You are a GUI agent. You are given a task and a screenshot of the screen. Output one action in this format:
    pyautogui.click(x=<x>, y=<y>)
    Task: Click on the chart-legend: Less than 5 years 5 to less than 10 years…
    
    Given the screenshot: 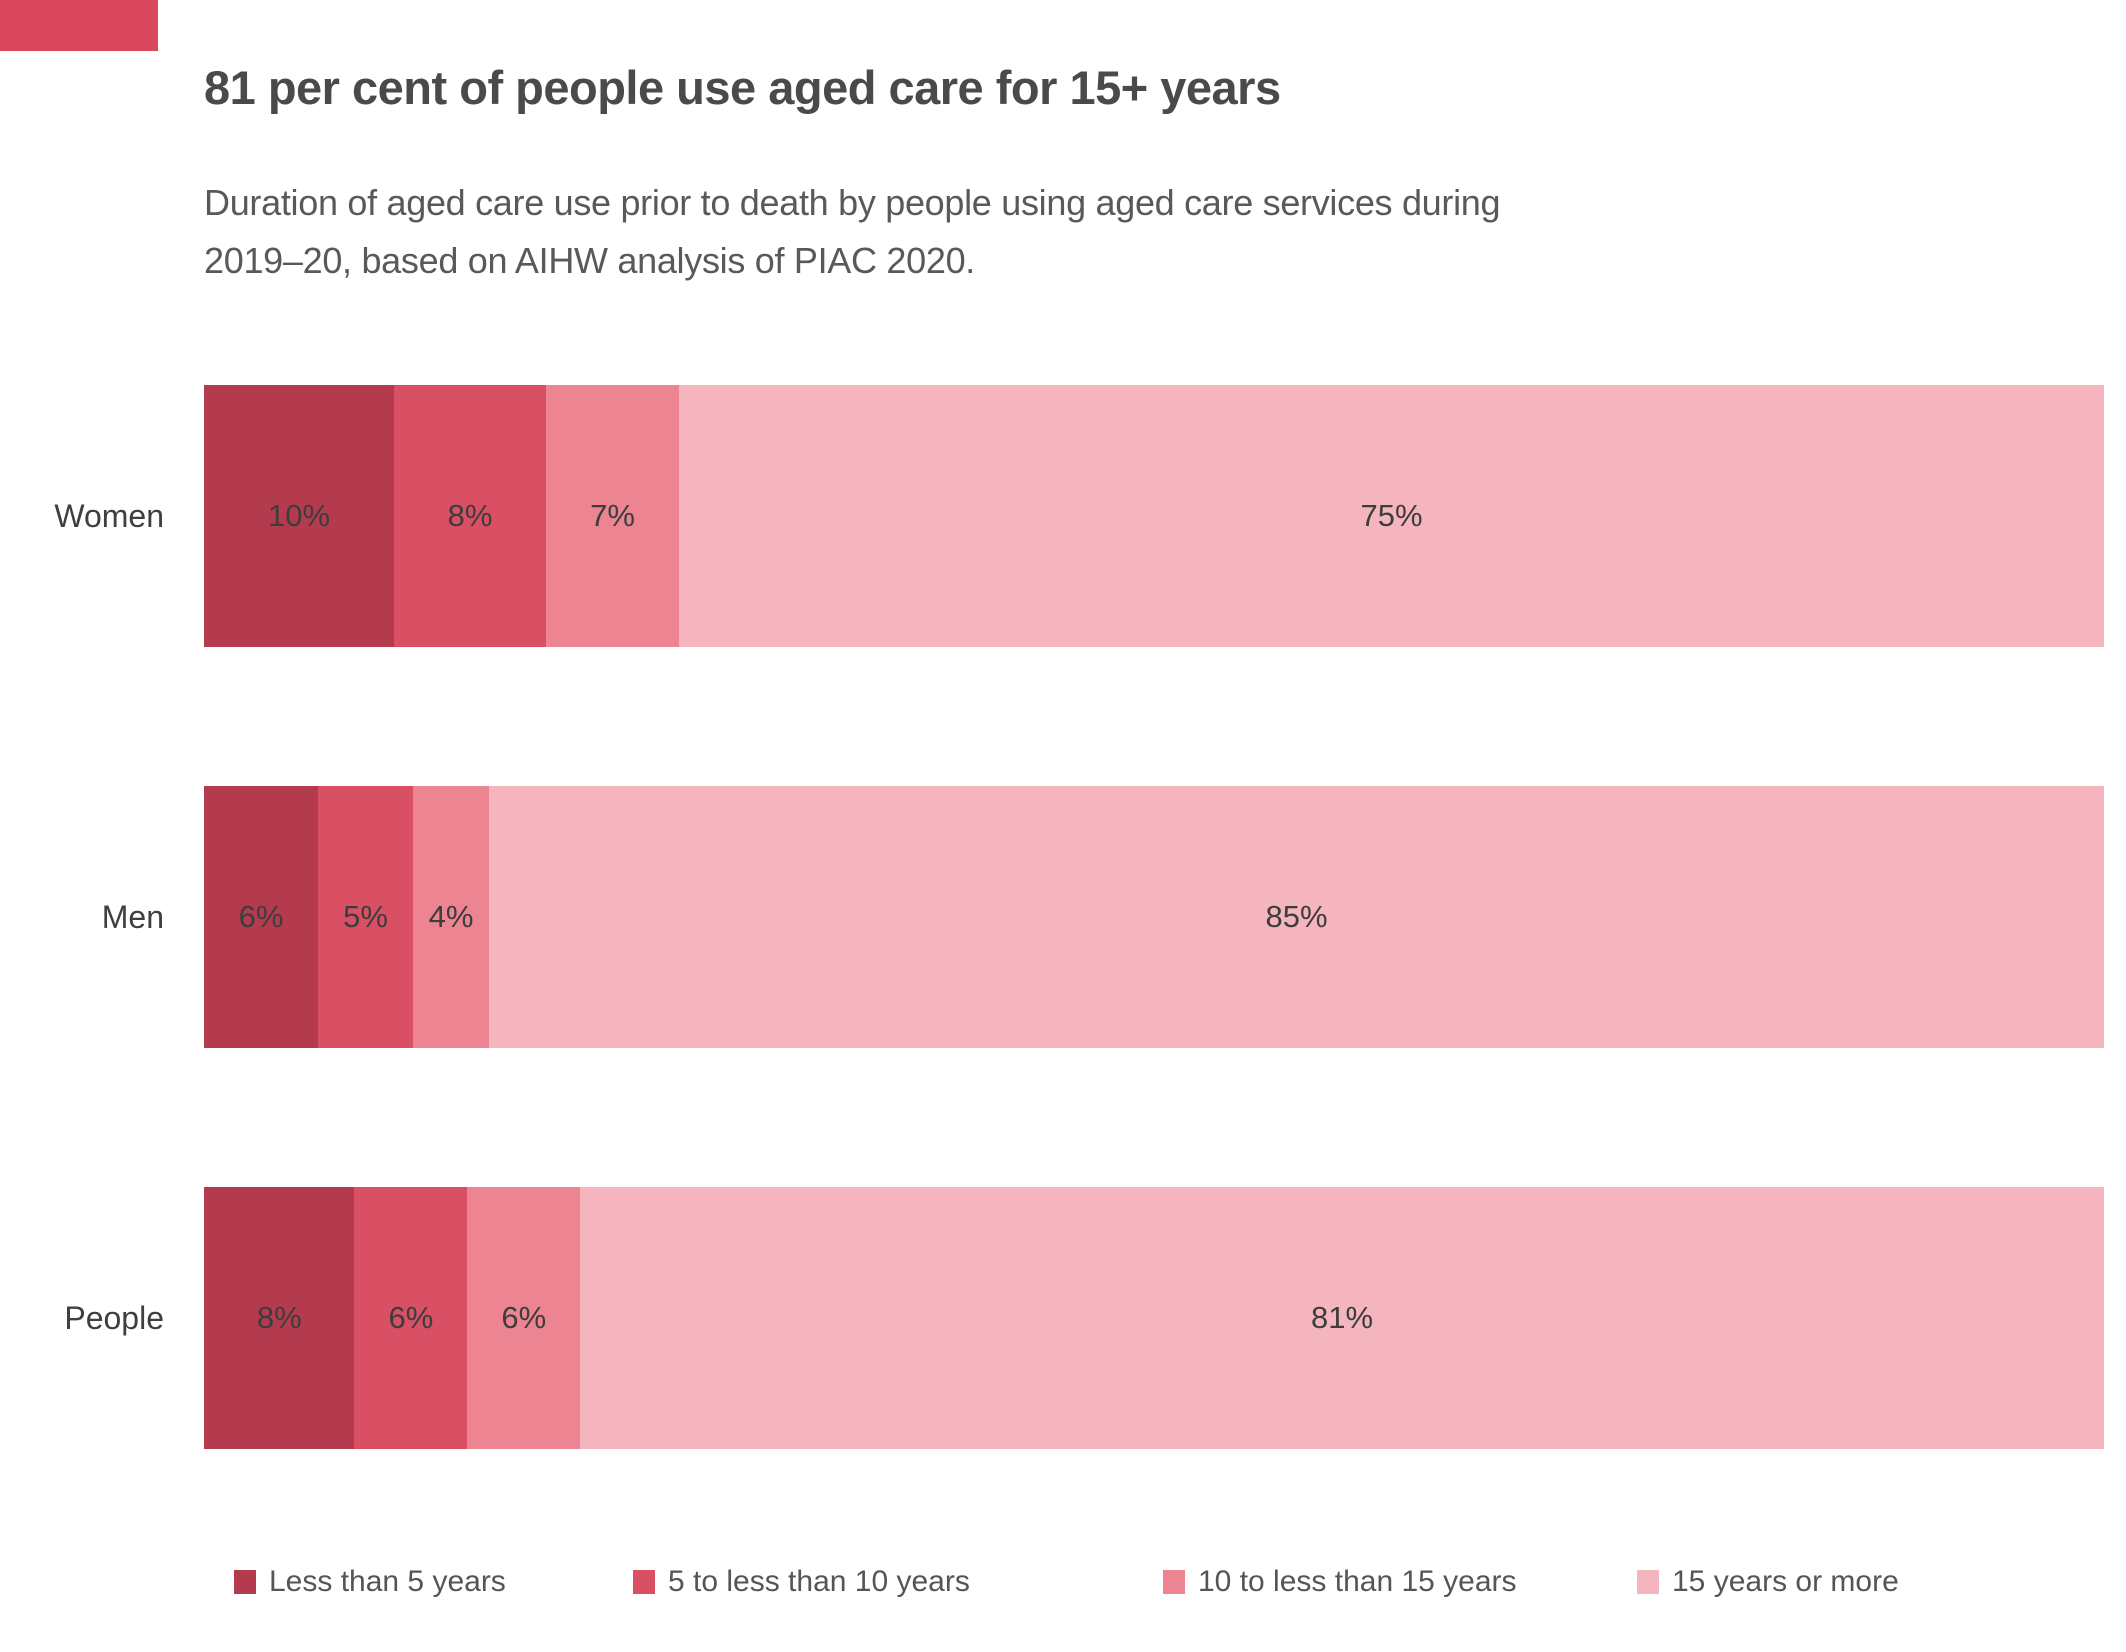 What is the action you would take?
    pyautogui.click(x=1063, y=1582)
    